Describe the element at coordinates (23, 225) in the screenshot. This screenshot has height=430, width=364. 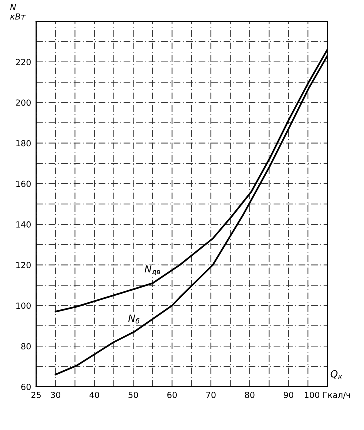
I see `y-tick-label: 140` at that location.